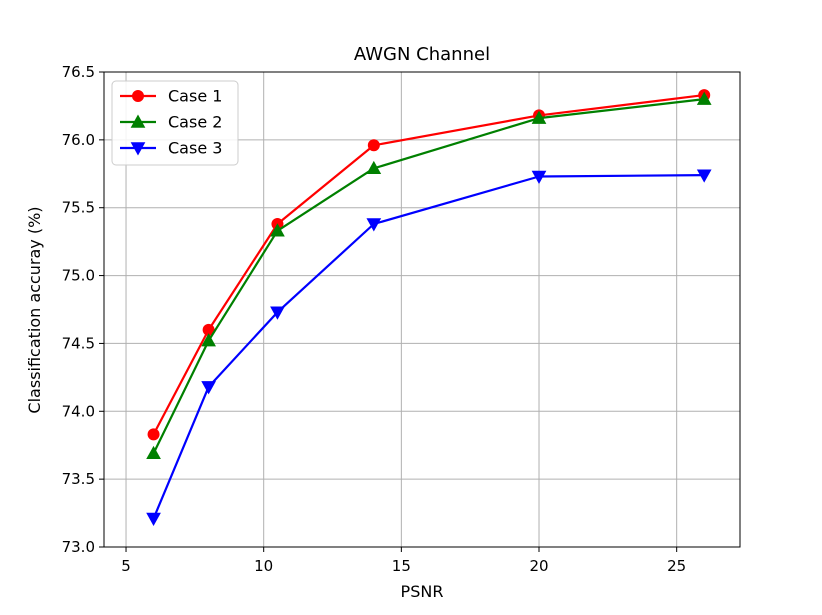 The width and height of the screenshot is (822, 615). I want to click on legend-item-2: Case 2, so click(171, 122).